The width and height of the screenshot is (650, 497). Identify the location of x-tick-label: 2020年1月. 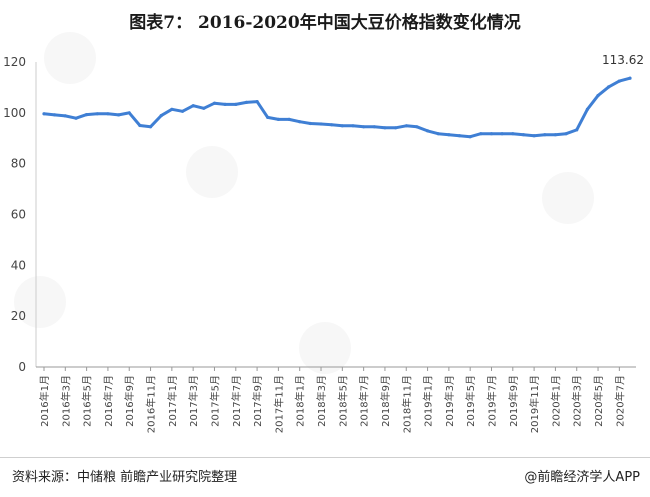
(555, 401).